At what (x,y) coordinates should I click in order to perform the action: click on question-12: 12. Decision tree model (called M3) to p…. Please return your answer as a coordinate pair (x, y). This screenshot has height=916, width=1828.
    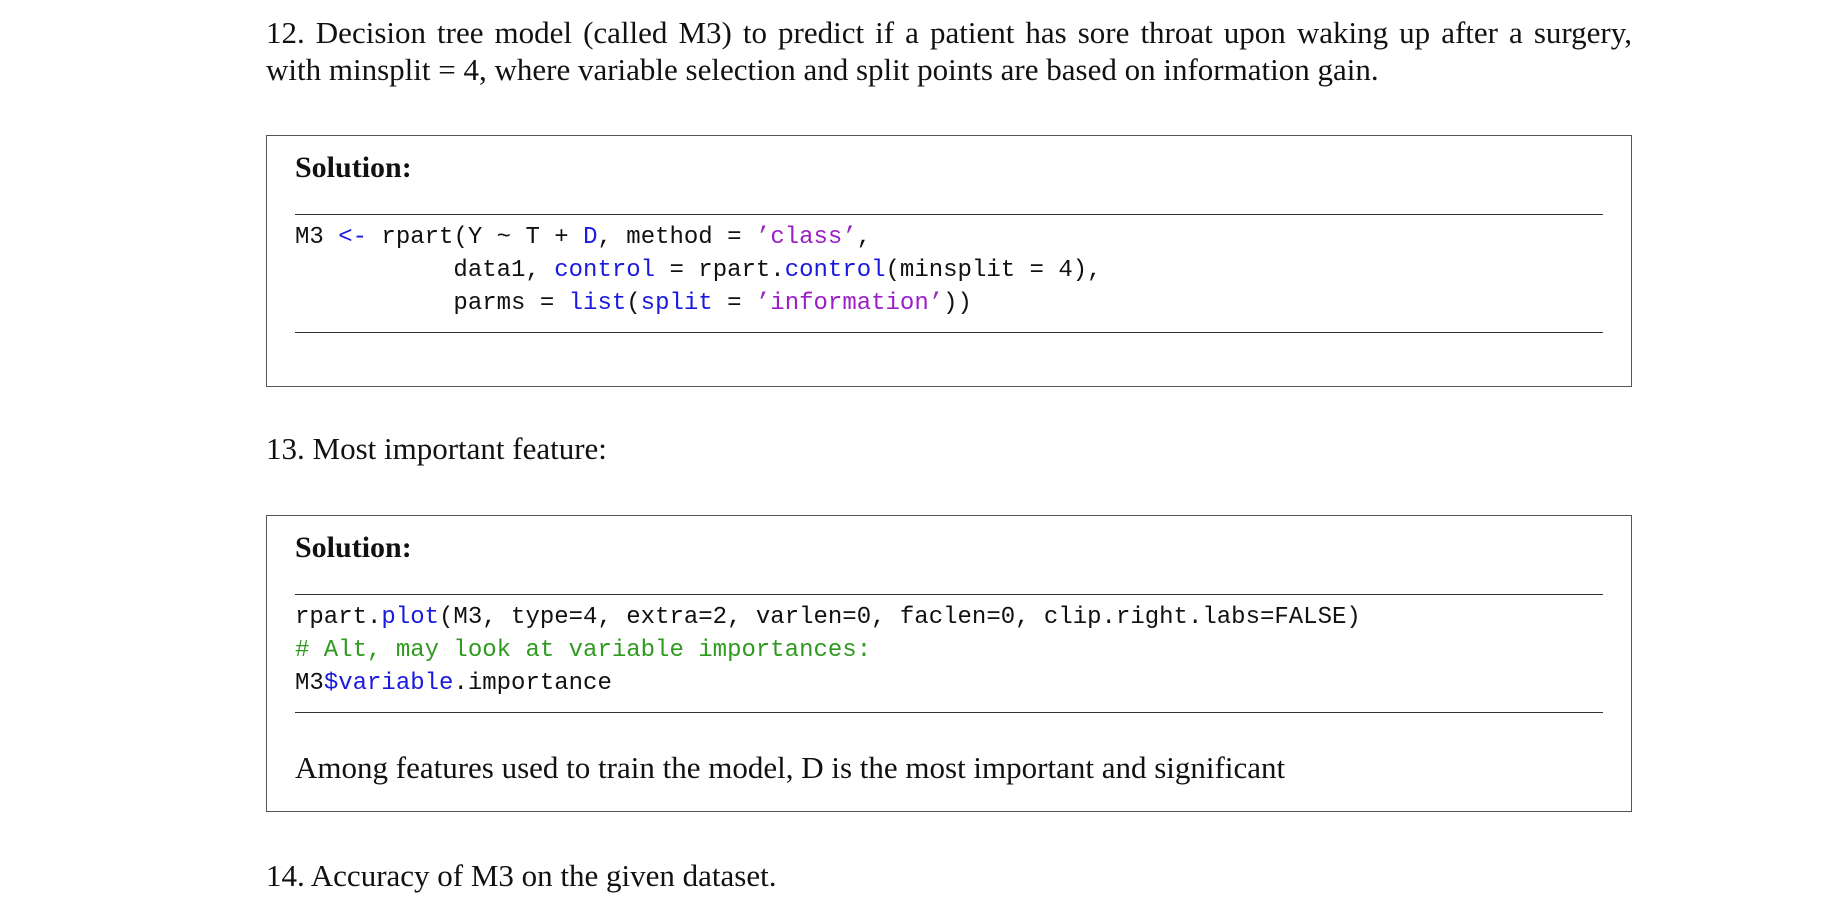
    Looking at the image, I should click on (949, 51).